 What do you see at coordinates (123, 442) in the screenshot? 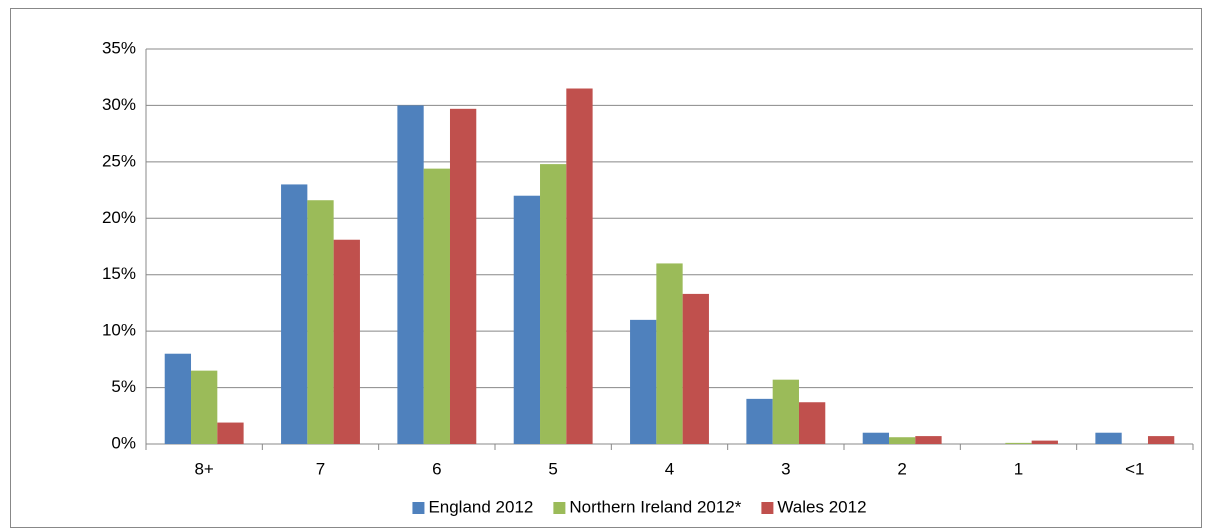
I see `y-tick-label: 0%` at bounding box center [123, 442].